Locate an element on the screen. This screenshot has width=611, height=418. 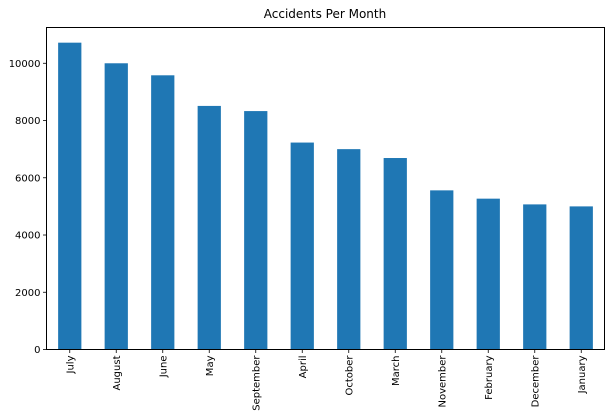
y-tick-label: 6000 is located at coordinates (27, 178).